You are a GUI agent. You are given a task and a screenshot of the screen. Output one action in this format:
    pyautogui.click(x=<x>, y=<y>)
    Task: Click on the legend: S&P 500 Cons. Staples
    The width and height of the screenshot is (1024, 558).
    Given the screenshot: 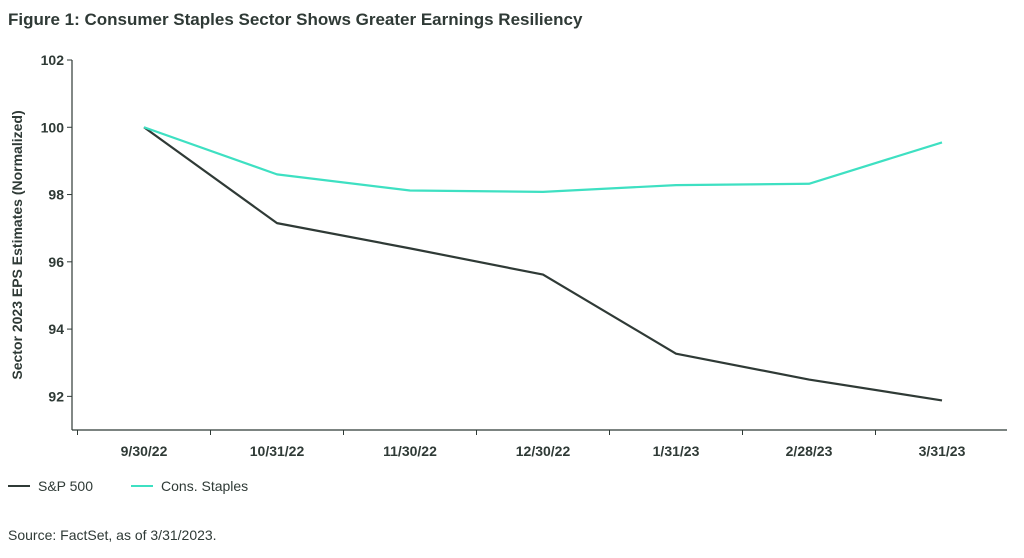 What is the action you would take?
    pyautogui.click(x=147, y=486)
    